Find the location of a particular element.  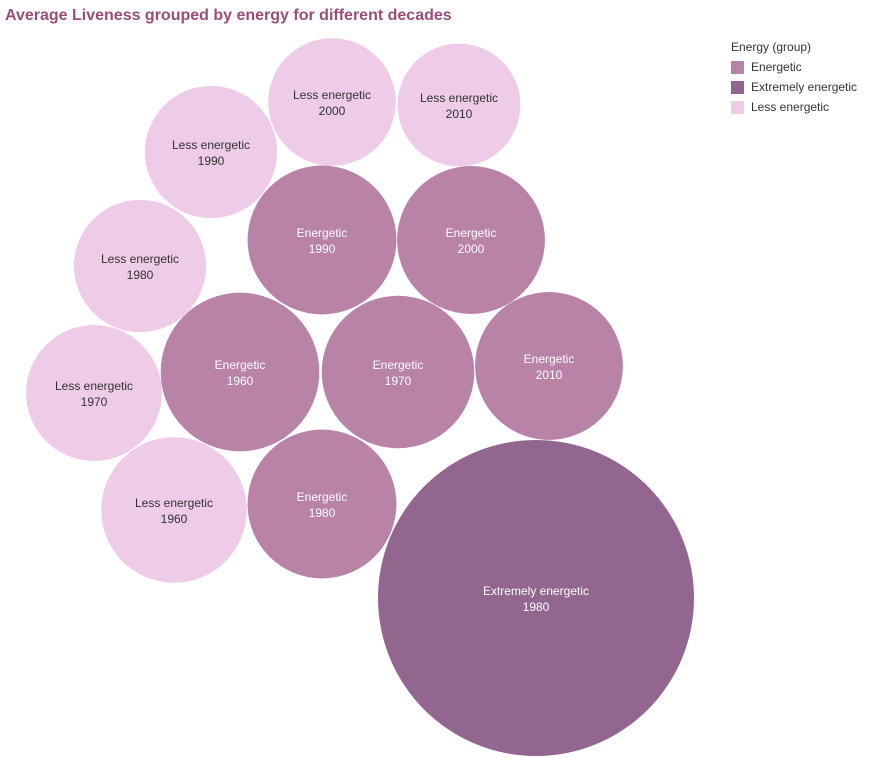

bubble-group-label: Extremely energetic is located at coordinates (536, 591).